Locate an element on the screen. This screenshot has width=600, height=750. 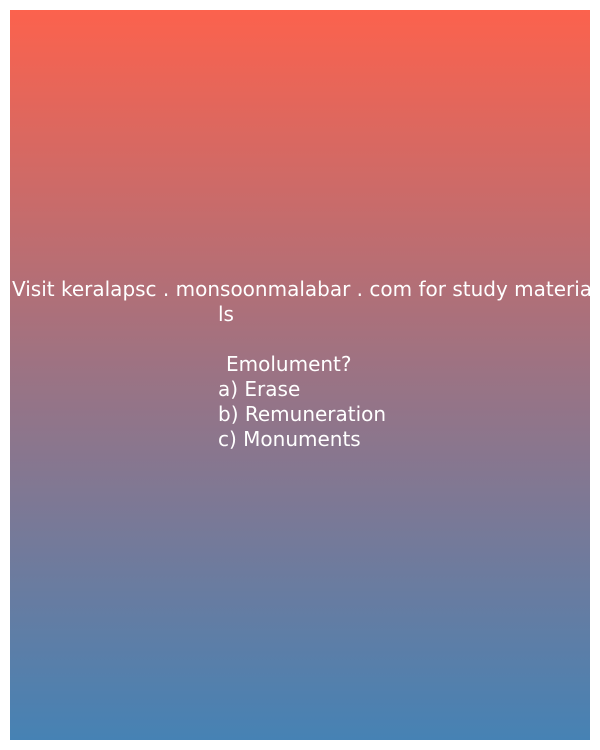
option-c: c) Monuments is located at coordinates (289, 439).